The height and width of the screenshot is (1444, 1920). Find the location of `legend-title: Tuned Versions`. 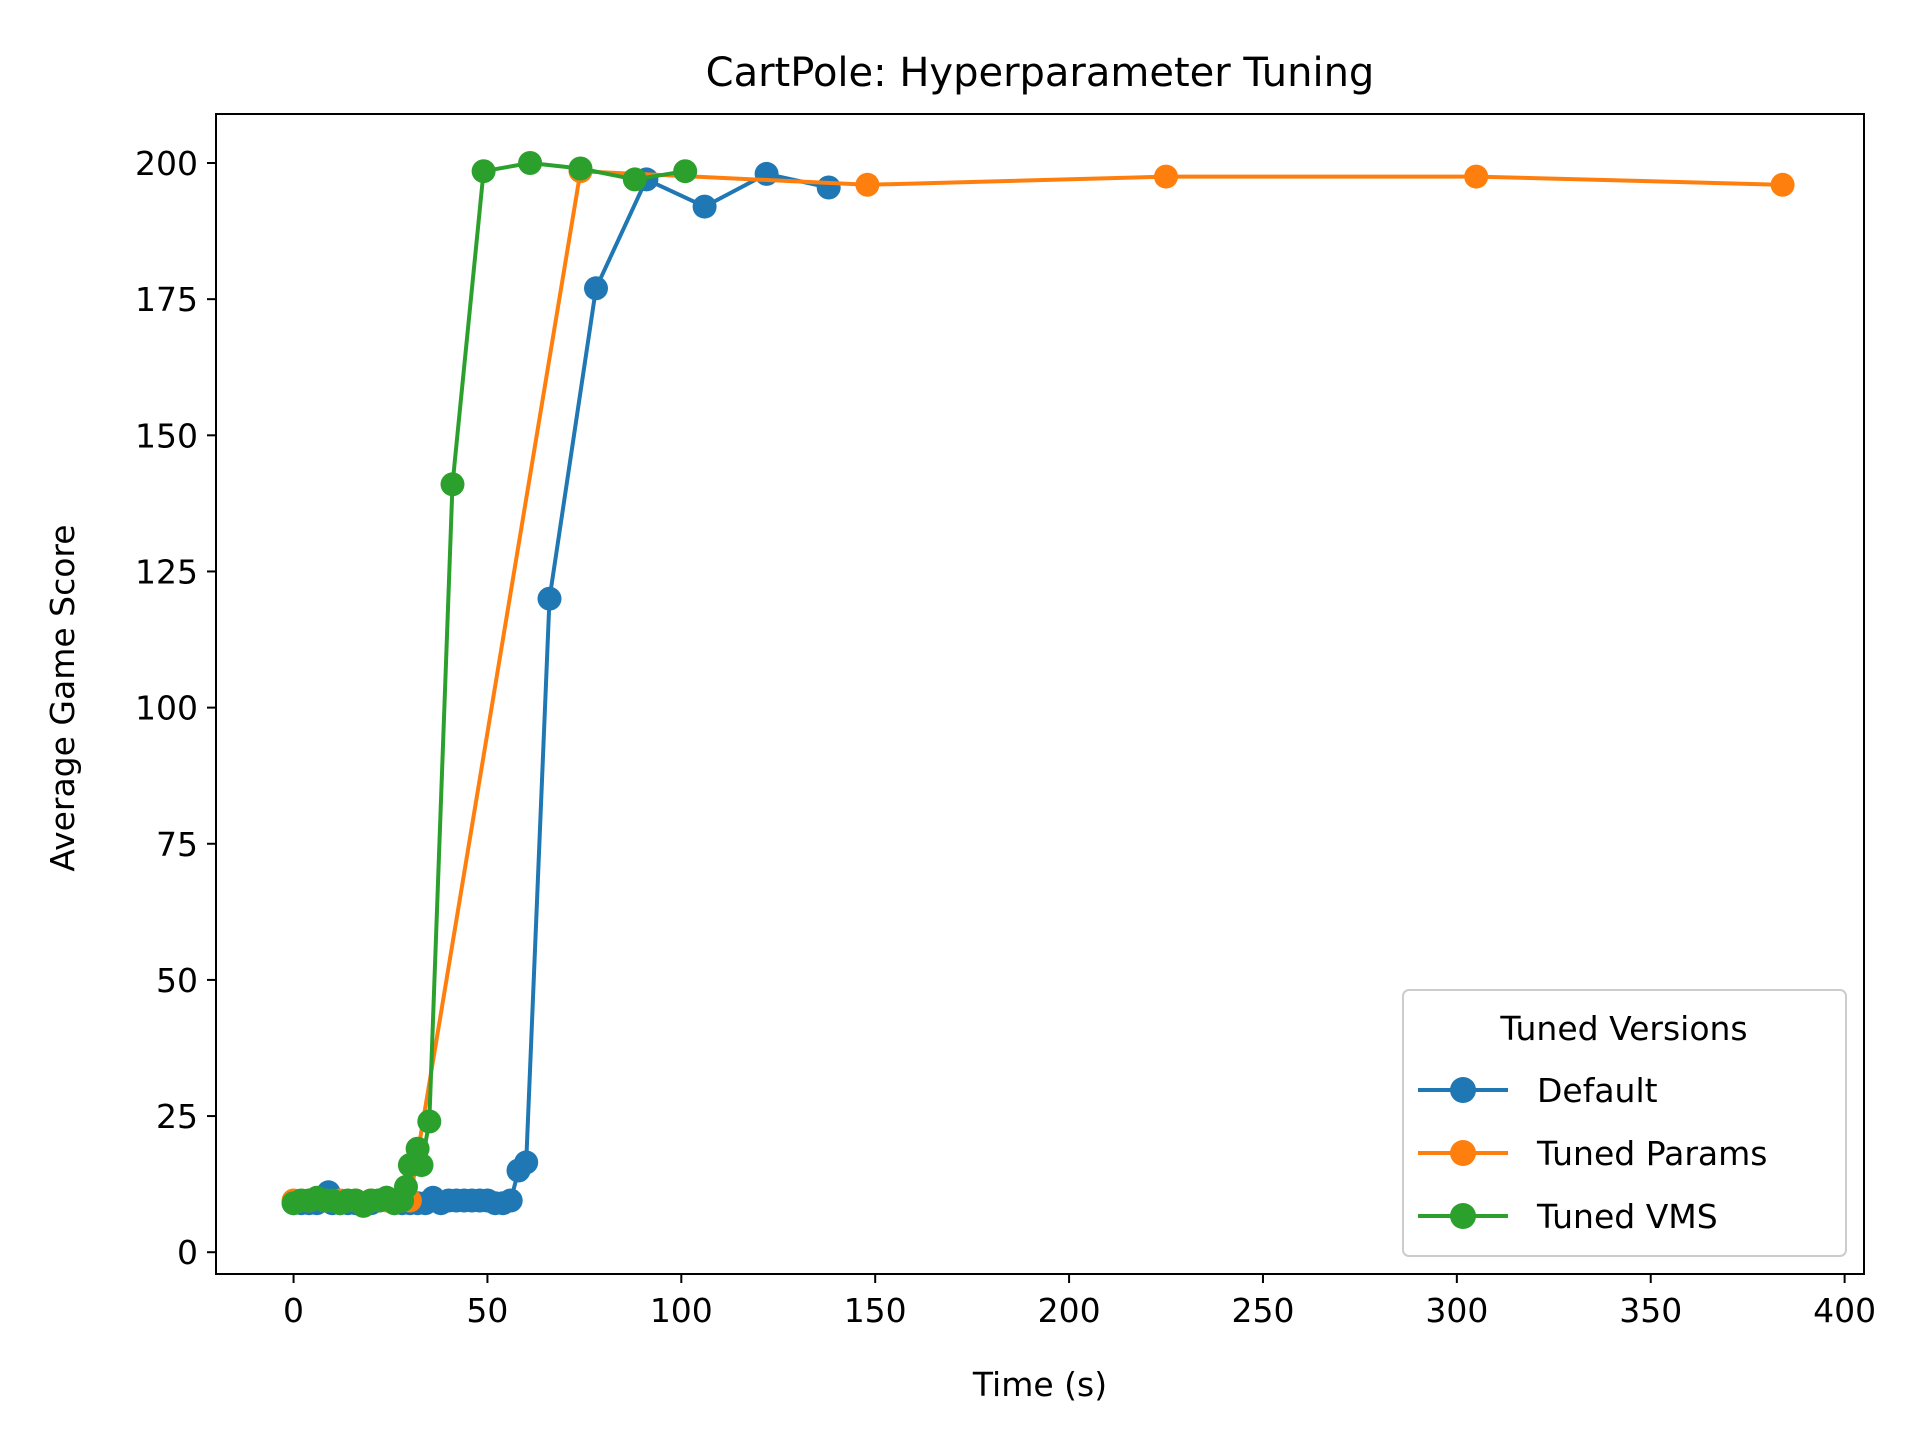

legend-title: Tuned Versions is located at coordinates (1623, 1028).